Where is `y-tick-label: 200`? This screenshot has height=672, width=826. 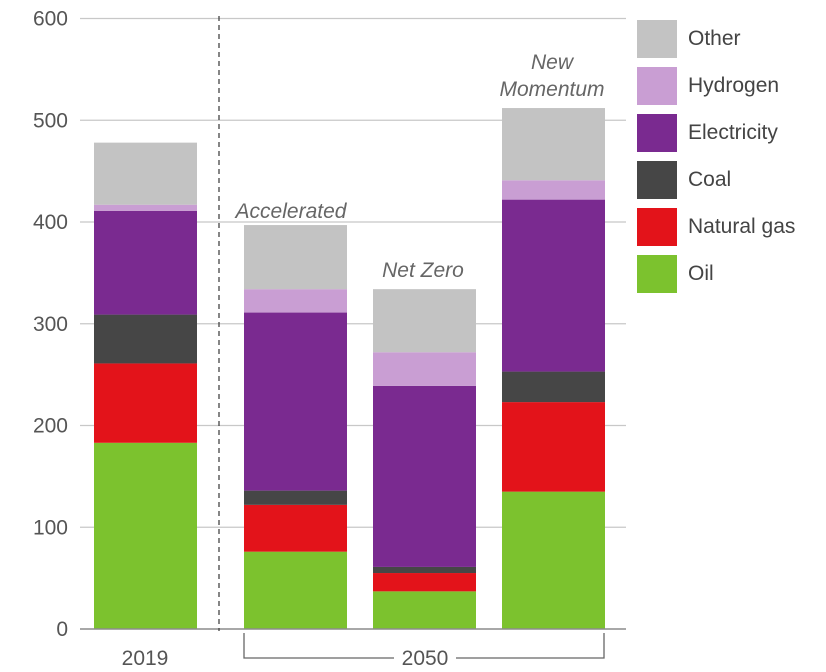
y-tick-label: 200 is located at coordinates (50, 426).